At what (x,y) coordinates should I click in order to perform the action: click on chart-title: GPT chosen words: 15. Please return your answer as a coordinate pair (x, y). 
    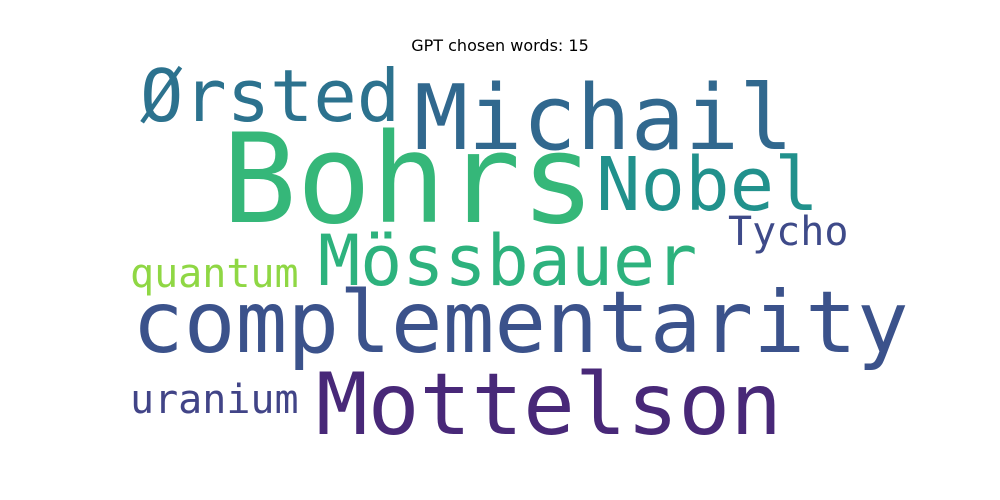
    Looking at the image, I should click on (500, 45).